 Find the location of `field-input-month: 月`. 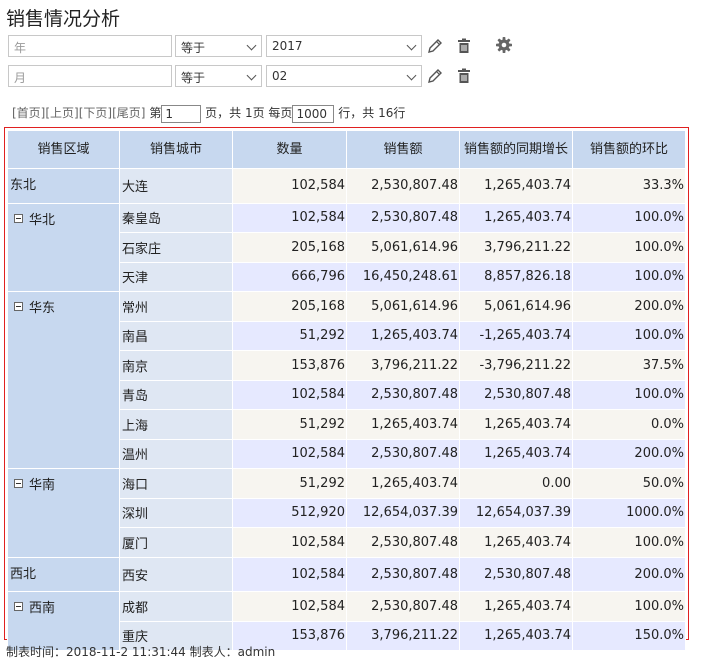

field-input-month: 月 is located at coordinates (90, 76).